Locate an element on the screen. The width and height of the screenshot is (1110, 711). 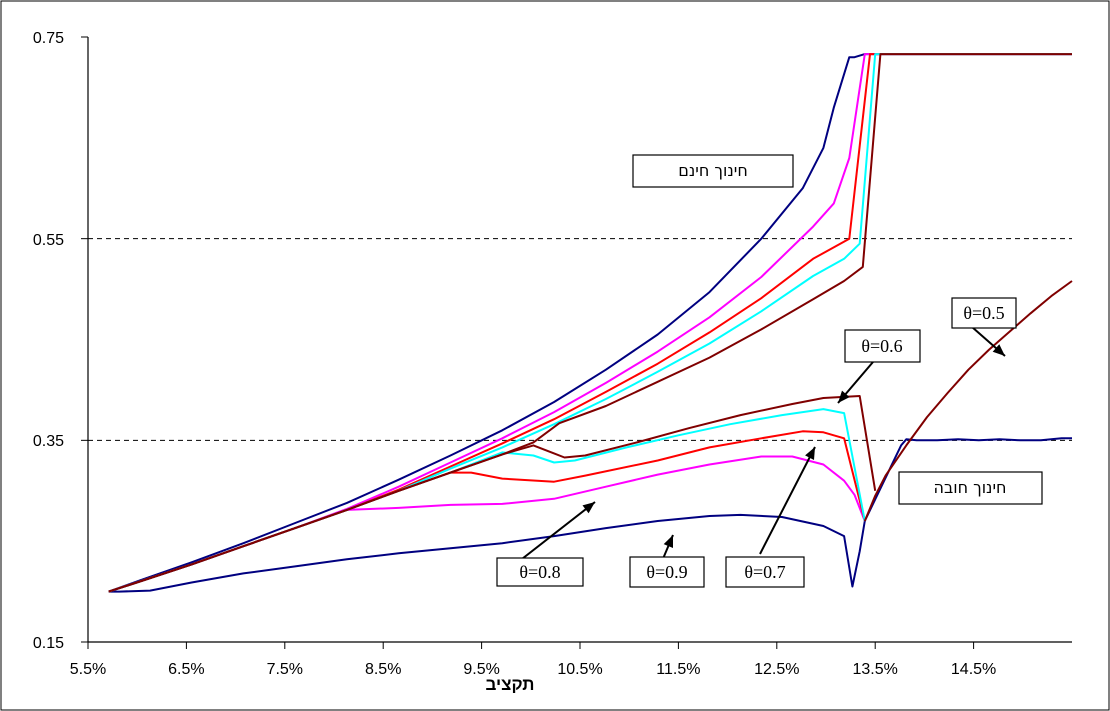
x-tick-label: 6.5% is located at coordinates (186, 669).